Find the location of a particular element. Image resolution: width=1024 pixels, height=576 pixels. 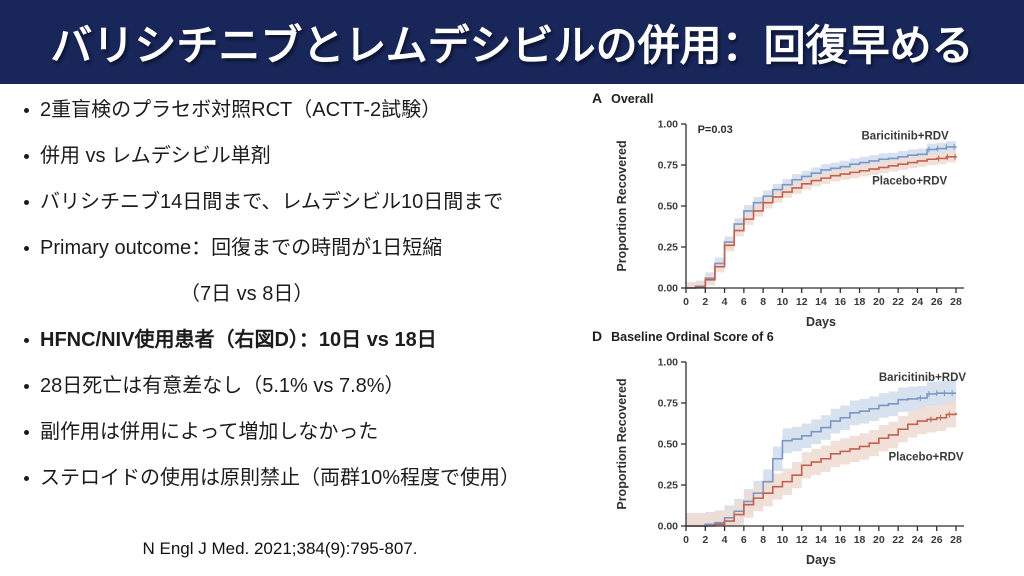

bullet-text: 副作用は併用によって増加しなかった is located at coordinates (209, 432).